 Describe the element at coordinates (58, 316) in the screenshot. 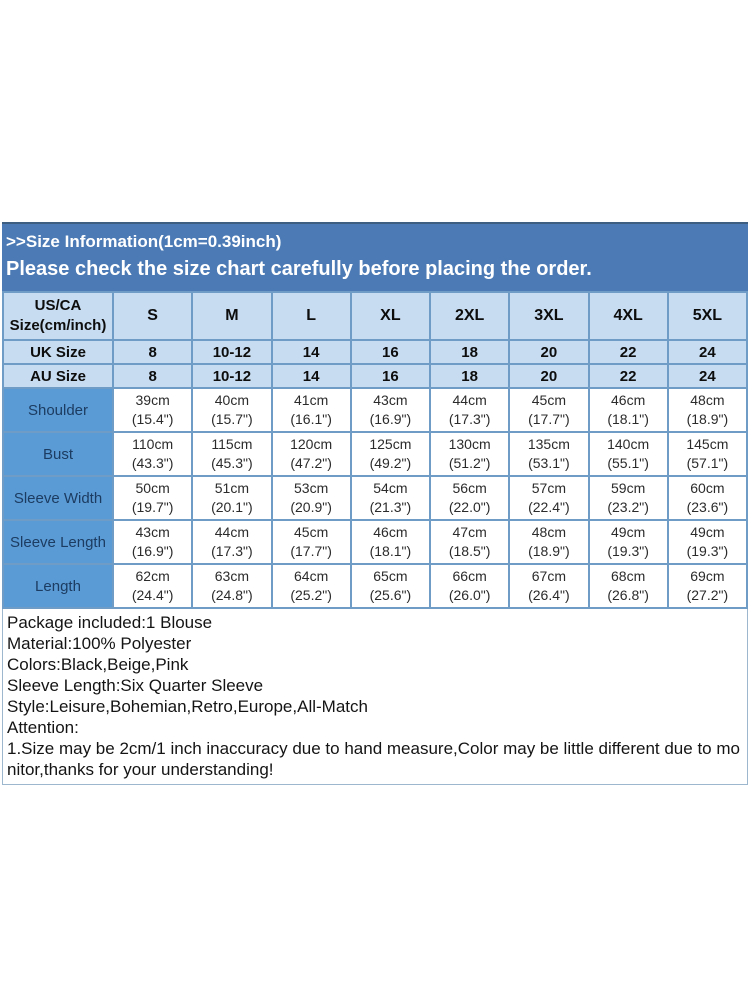

I see `corner-header-cell: US/CA Size(cm/inch)` at that location.